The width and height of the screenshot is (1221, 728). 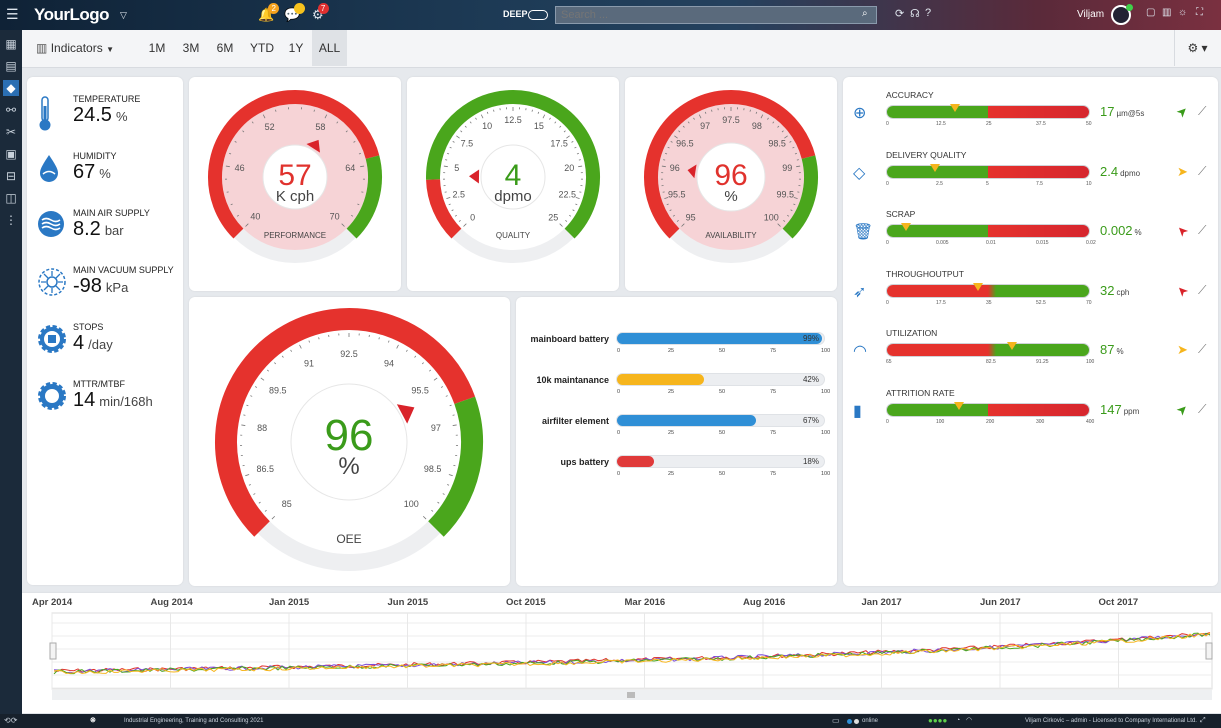 I want to click on device-icon: ◫, so click(x=11, y=198).